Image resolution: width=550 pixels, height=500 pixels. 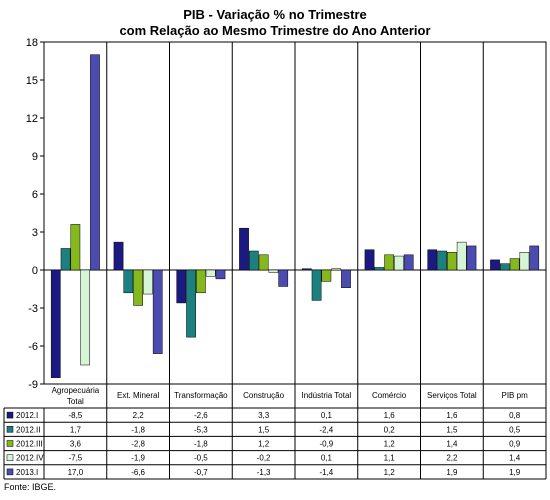 I want to click on chart-title: PIB - Variação % no Trimestre, so click(x=275, y=14).